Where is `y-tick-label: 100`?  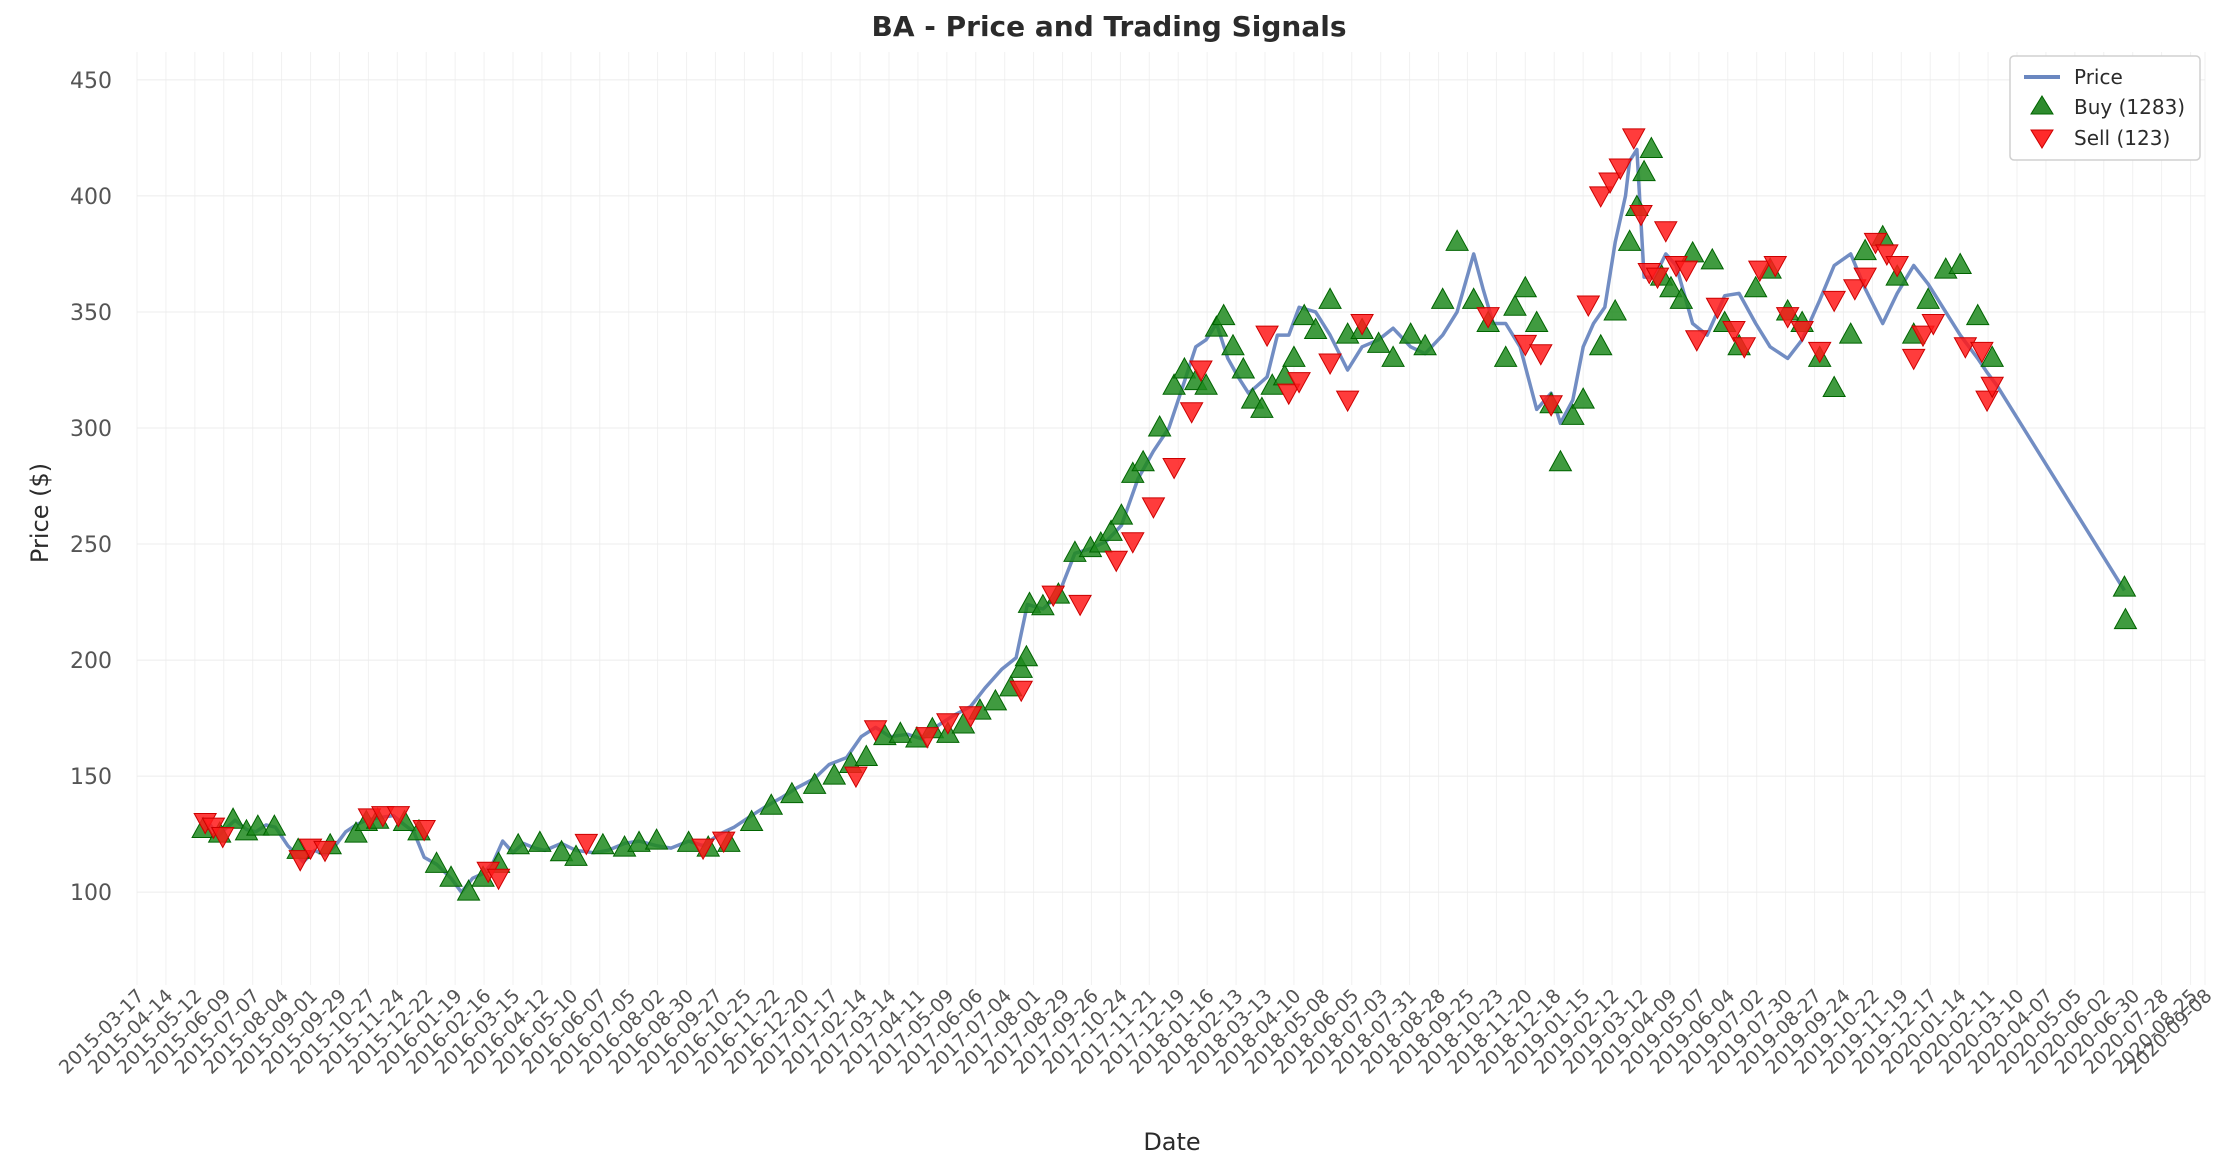 y-tick-label: 100 is located at coordinates (91, 893).